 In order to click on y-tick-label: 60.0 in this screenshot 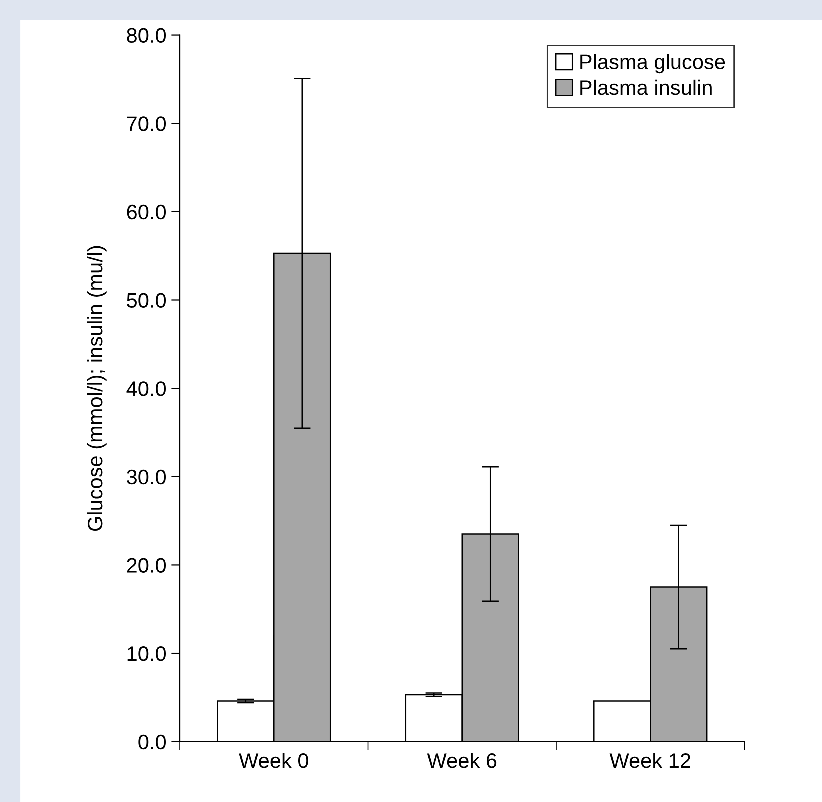, I will do `click(146, 212)`.